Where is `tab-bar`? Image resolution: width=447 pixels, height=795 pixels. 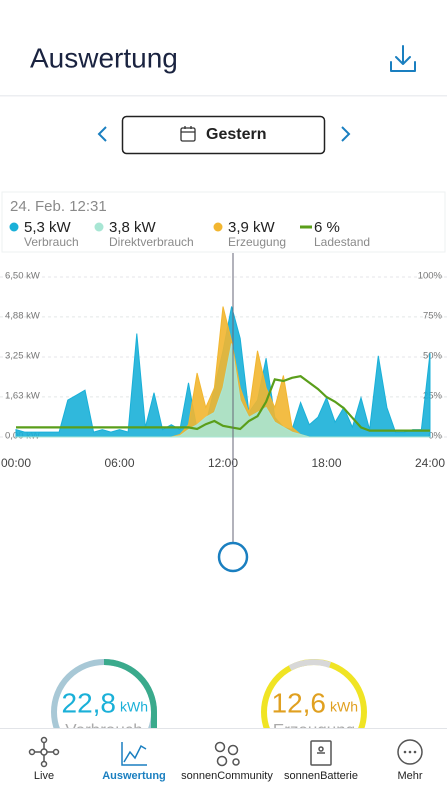 tab-bar is located at coordinates (223, 761).